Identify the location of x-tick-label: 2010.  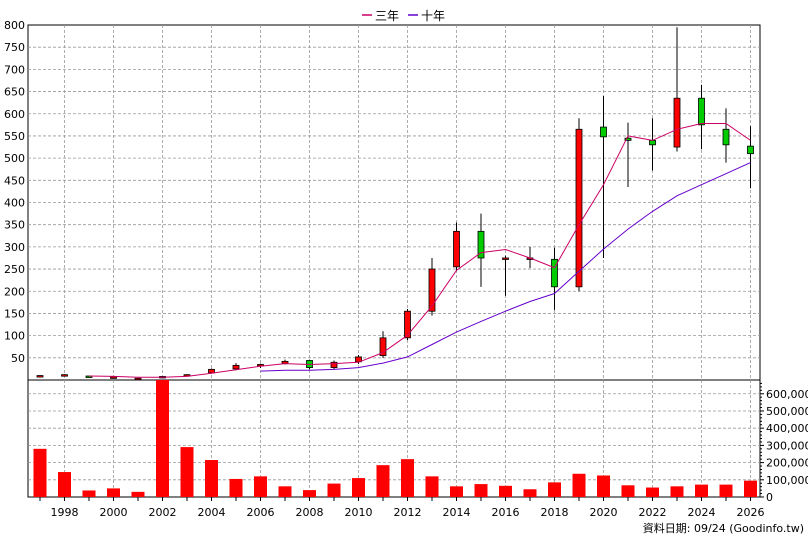
(359, 512).